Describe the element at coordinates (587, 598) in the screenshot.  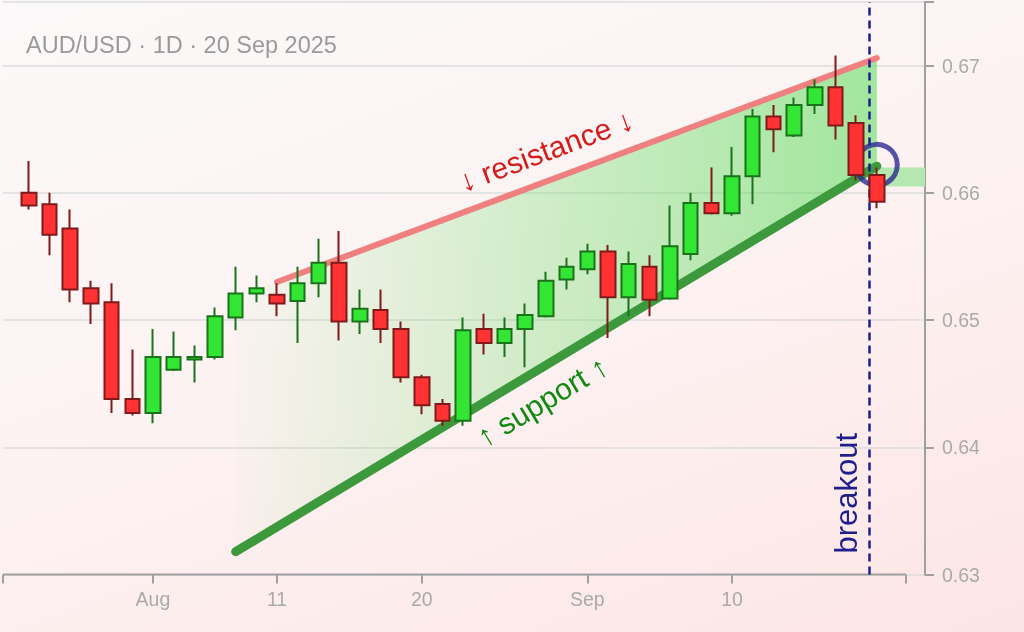
I see `x-tick-label: Sep` at that location.